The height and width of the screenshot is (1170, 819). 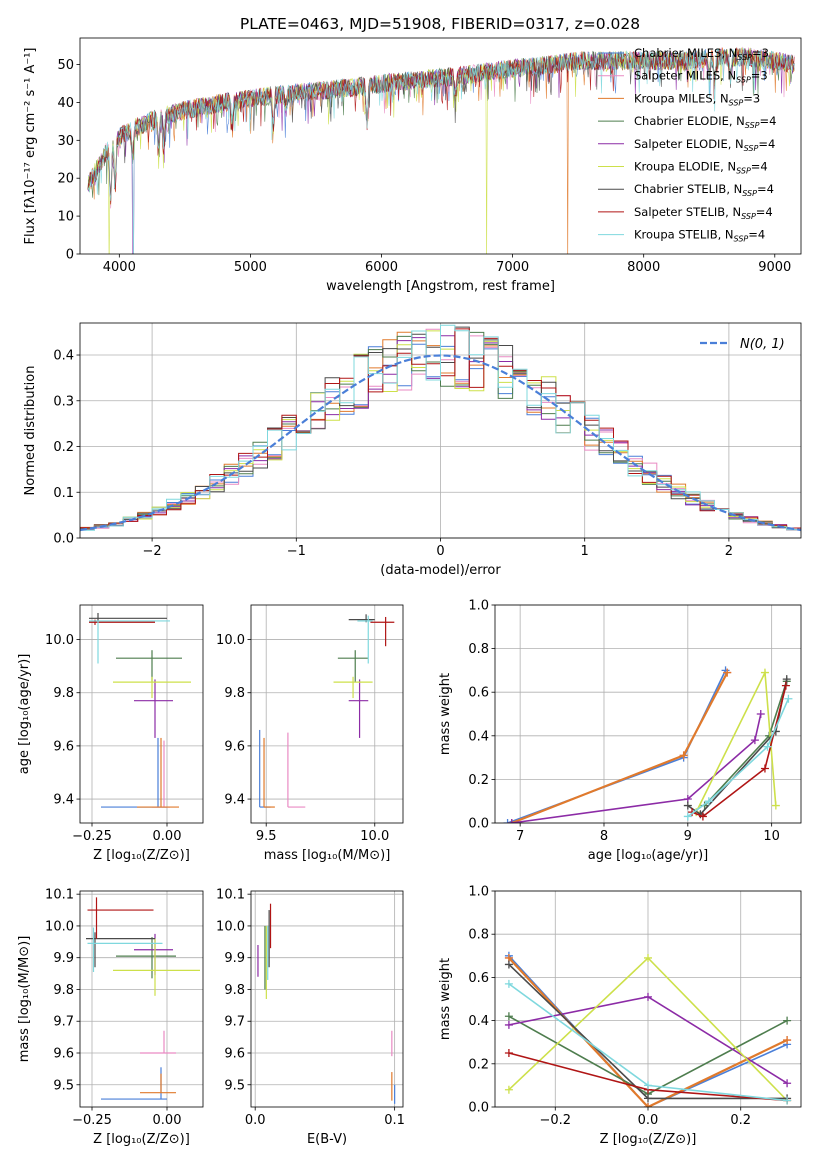 What do you see at coordinates (643, 267) in the screenshot?
I see `x-tick-label: 8000` at bounding box center [643, 267].